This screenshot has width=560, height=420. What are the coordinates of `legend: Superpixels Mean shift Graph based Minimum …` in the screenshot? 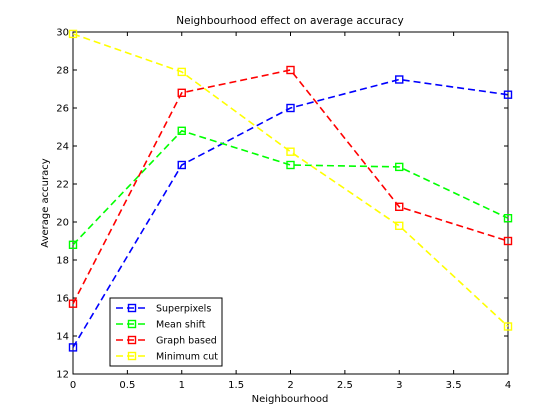 It's located at (166, 332).